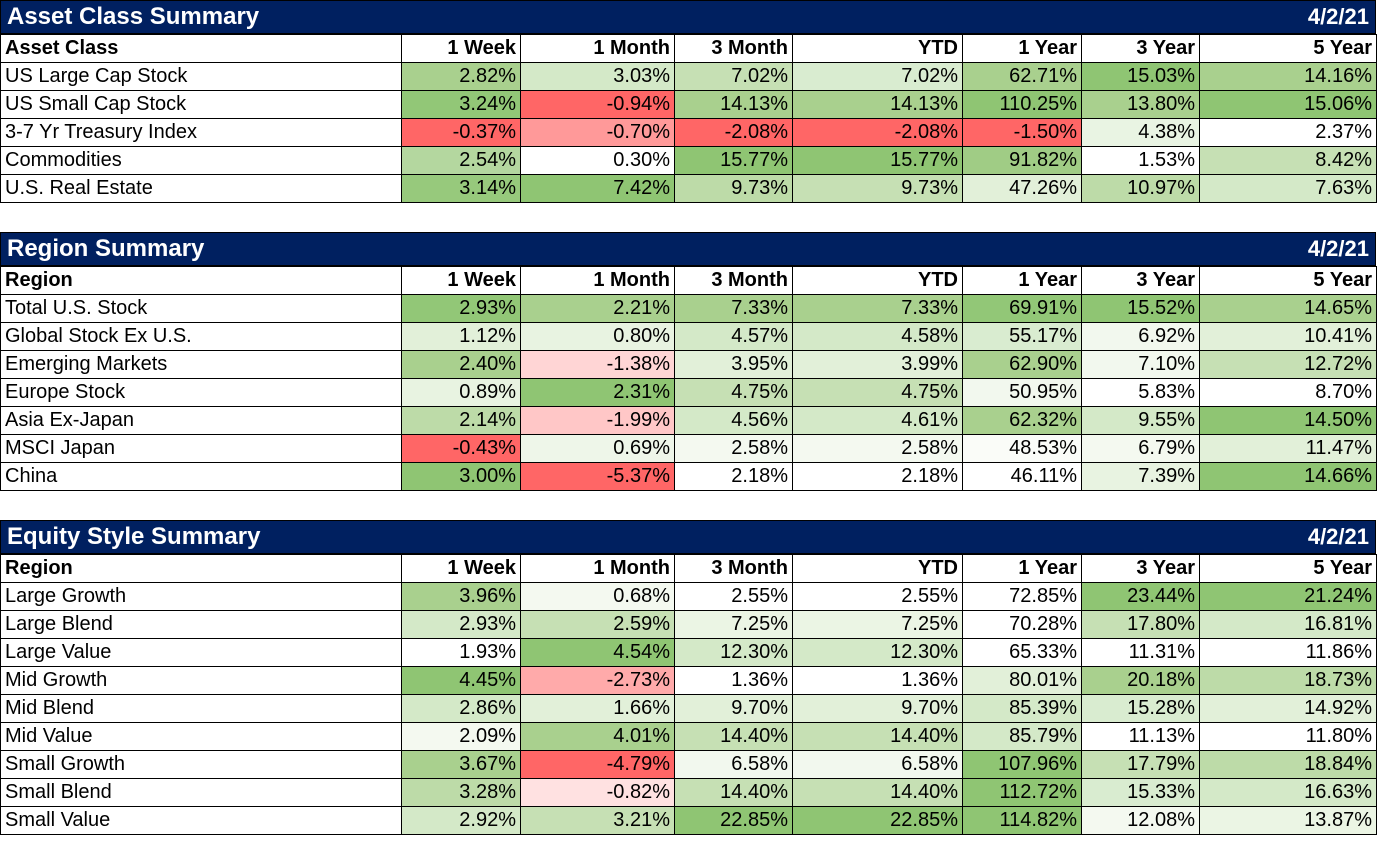 This screenshot has height=855, width=1377. Describe the element at coordinates (461, 596) in the screenshot. I see `return-cell: 3.96%` at that location.